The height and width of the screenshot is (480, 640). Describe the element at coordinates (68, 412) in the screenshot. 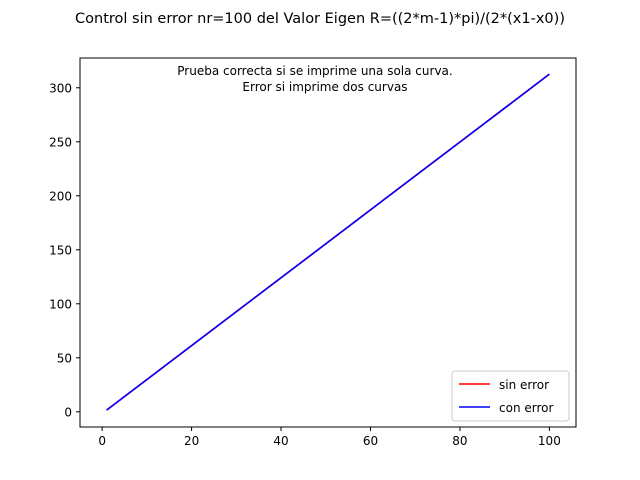

I see `y-tick-label: 0` at that location.